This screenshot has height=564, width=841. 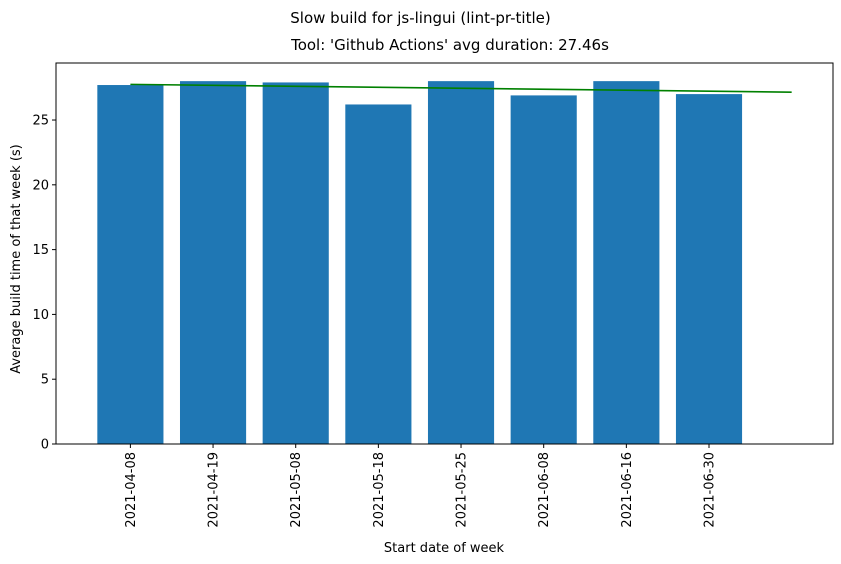 I want to click on y-axis-ticks: 0 5 10 15 20 25, so click(x=44, y=283).